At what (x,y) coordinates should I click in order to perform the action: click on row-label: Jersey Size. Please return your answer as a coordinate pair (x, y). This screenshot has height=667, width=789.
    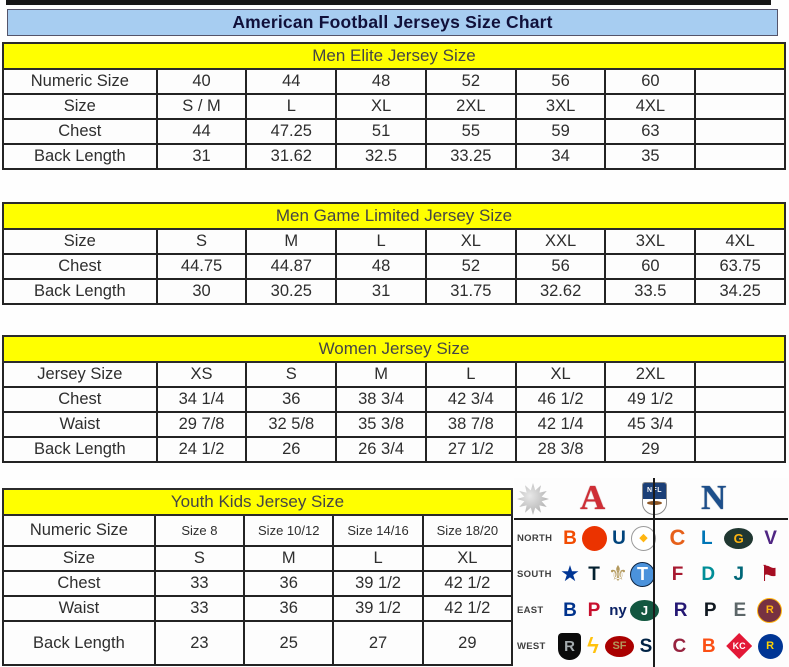
    Looking at the image, I should click on (79, 374).